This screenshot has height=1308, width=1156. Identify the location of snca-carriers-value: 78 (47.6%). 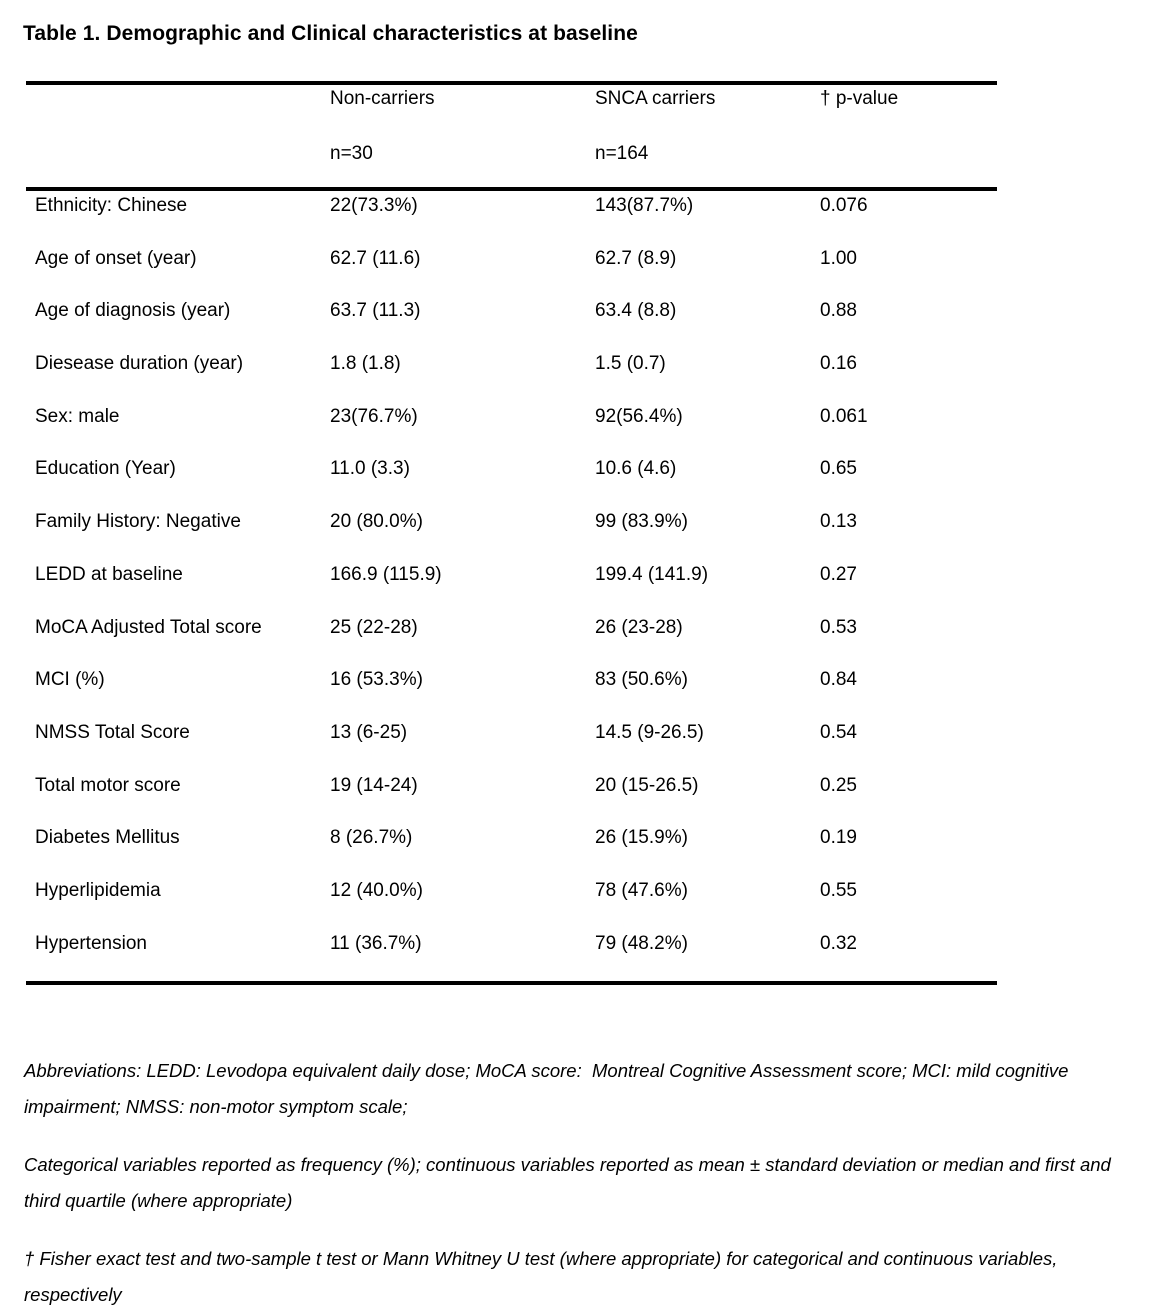
(641, 890).